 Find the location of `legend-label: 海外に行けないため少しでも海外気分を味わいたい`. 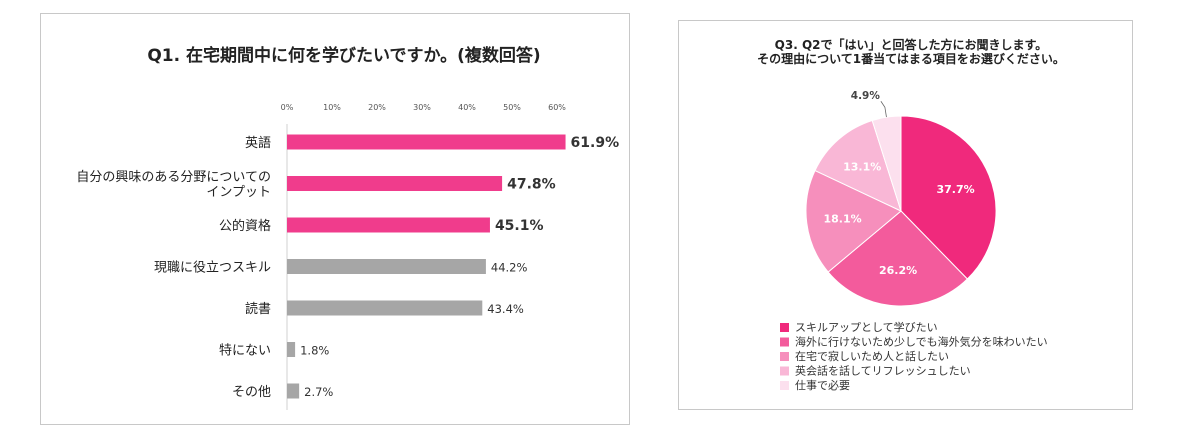

legend-label: 海外に行けないため少しでも海外気分を味わいたい is located at coordinates (921, 342).